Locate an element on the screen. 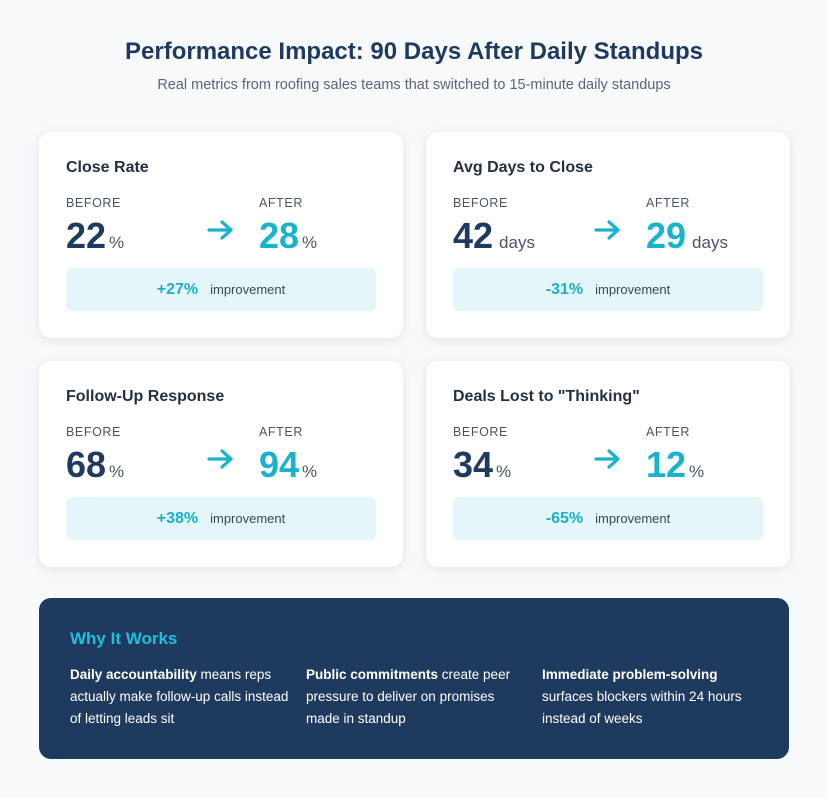 The width and height of the screenshot is (828, 798). improvement-value: +38% is located at coordinates (177, 518).